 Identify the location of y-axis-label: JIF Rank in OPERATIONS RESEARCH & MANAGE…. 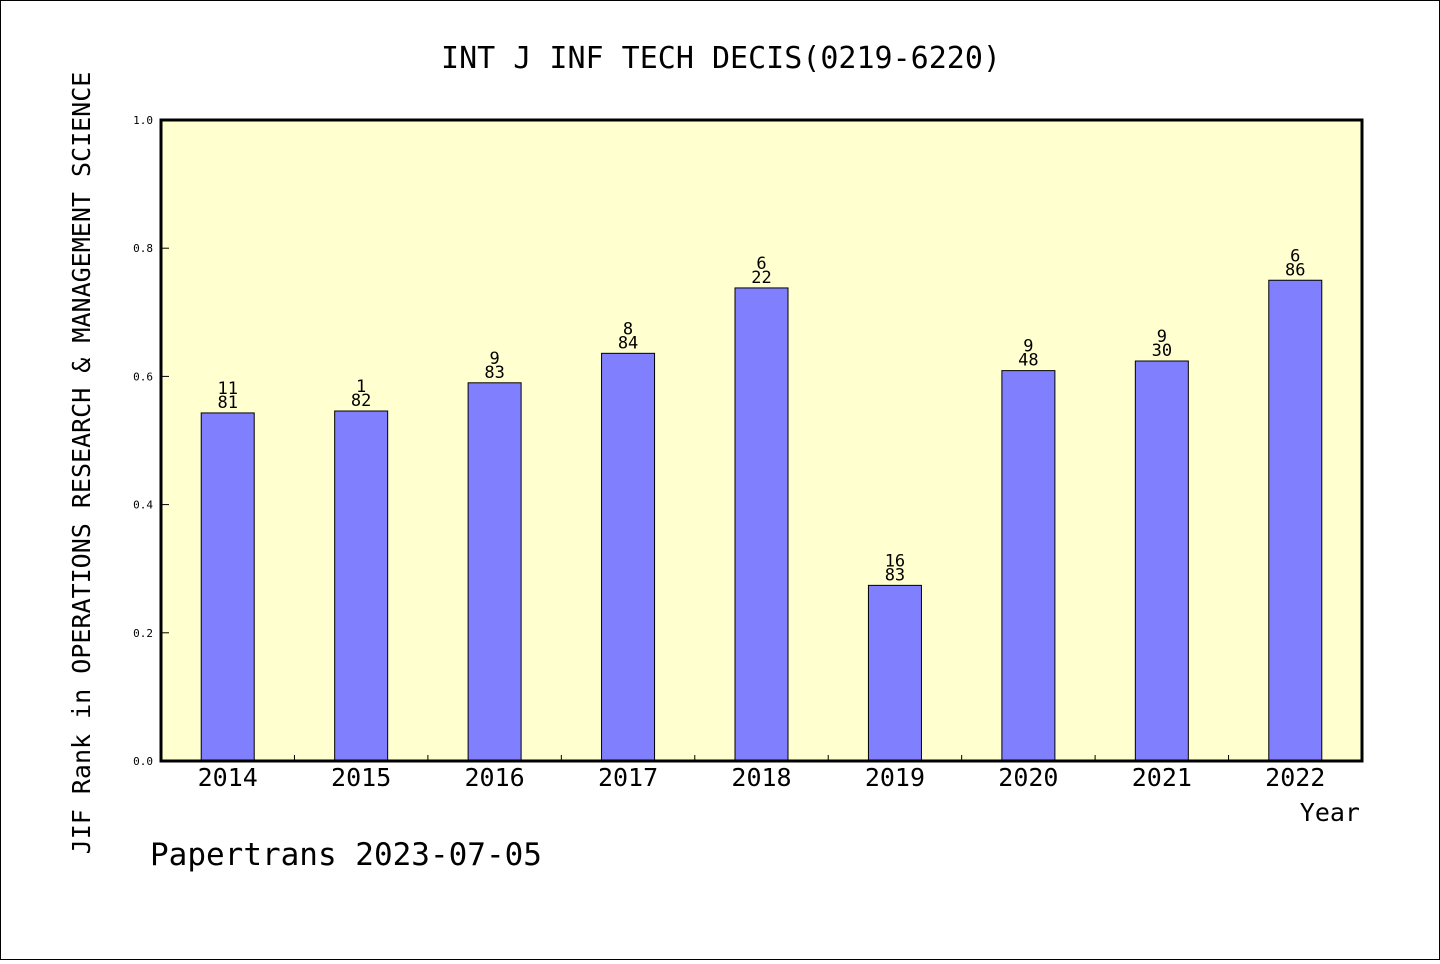
(81, 463).